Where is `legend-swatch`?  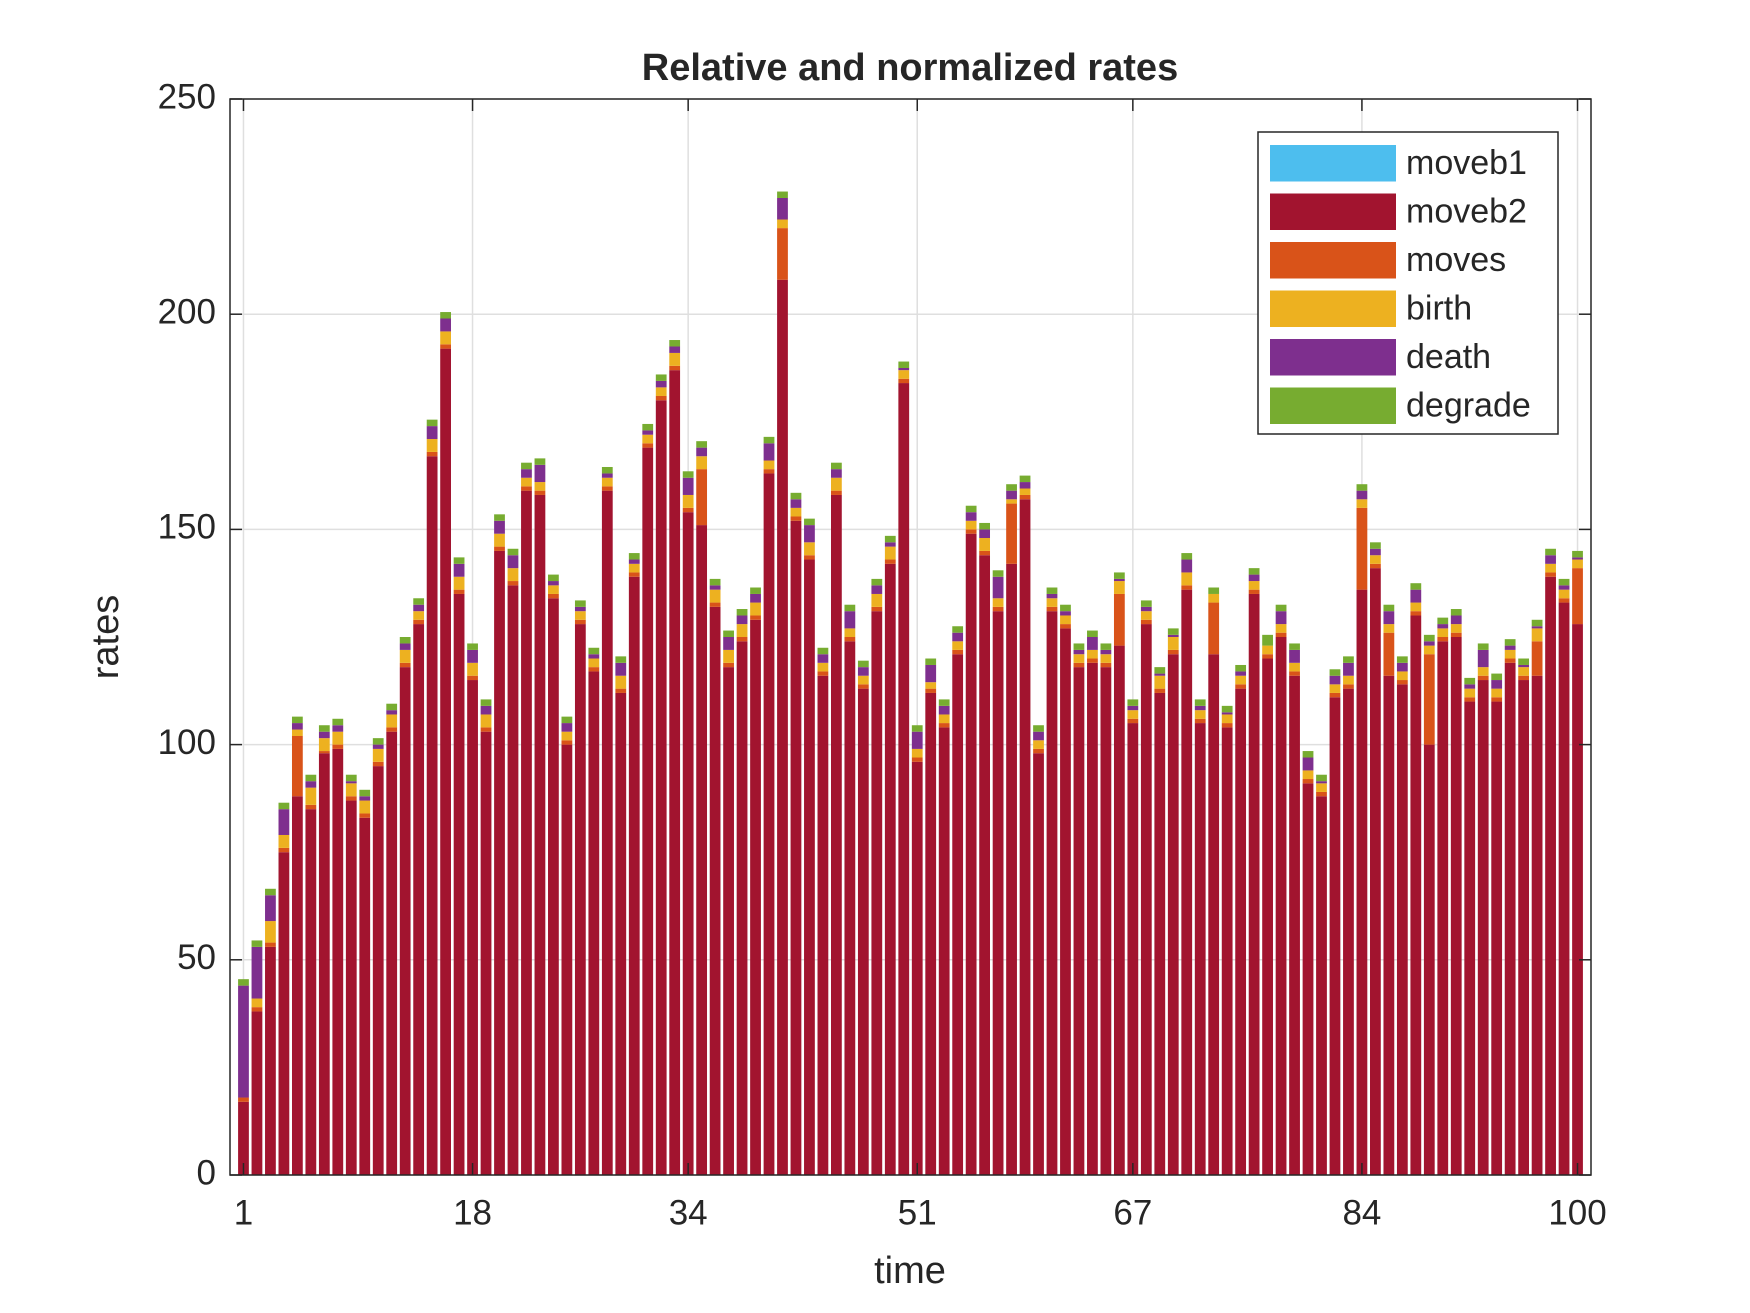
legend-swatch is located at coordinates (1333, 211).